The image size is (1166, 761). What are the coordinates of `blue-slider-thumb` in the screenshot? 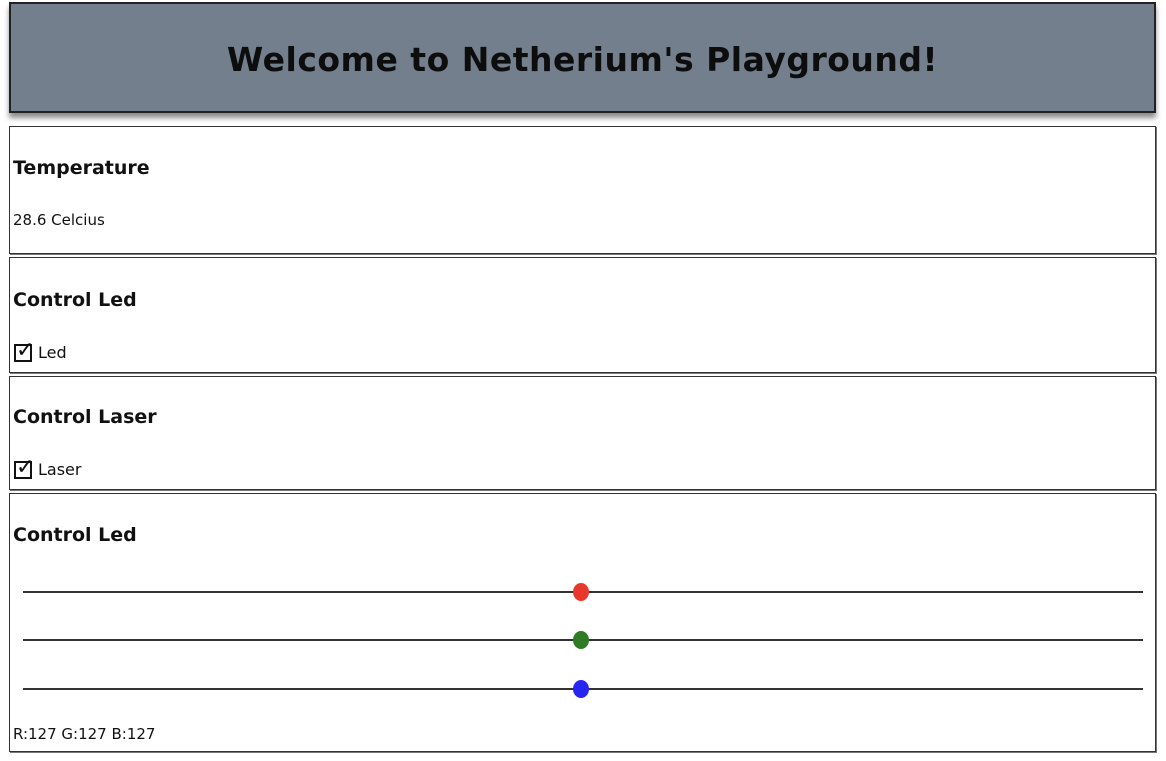 It's located at (580, 689).